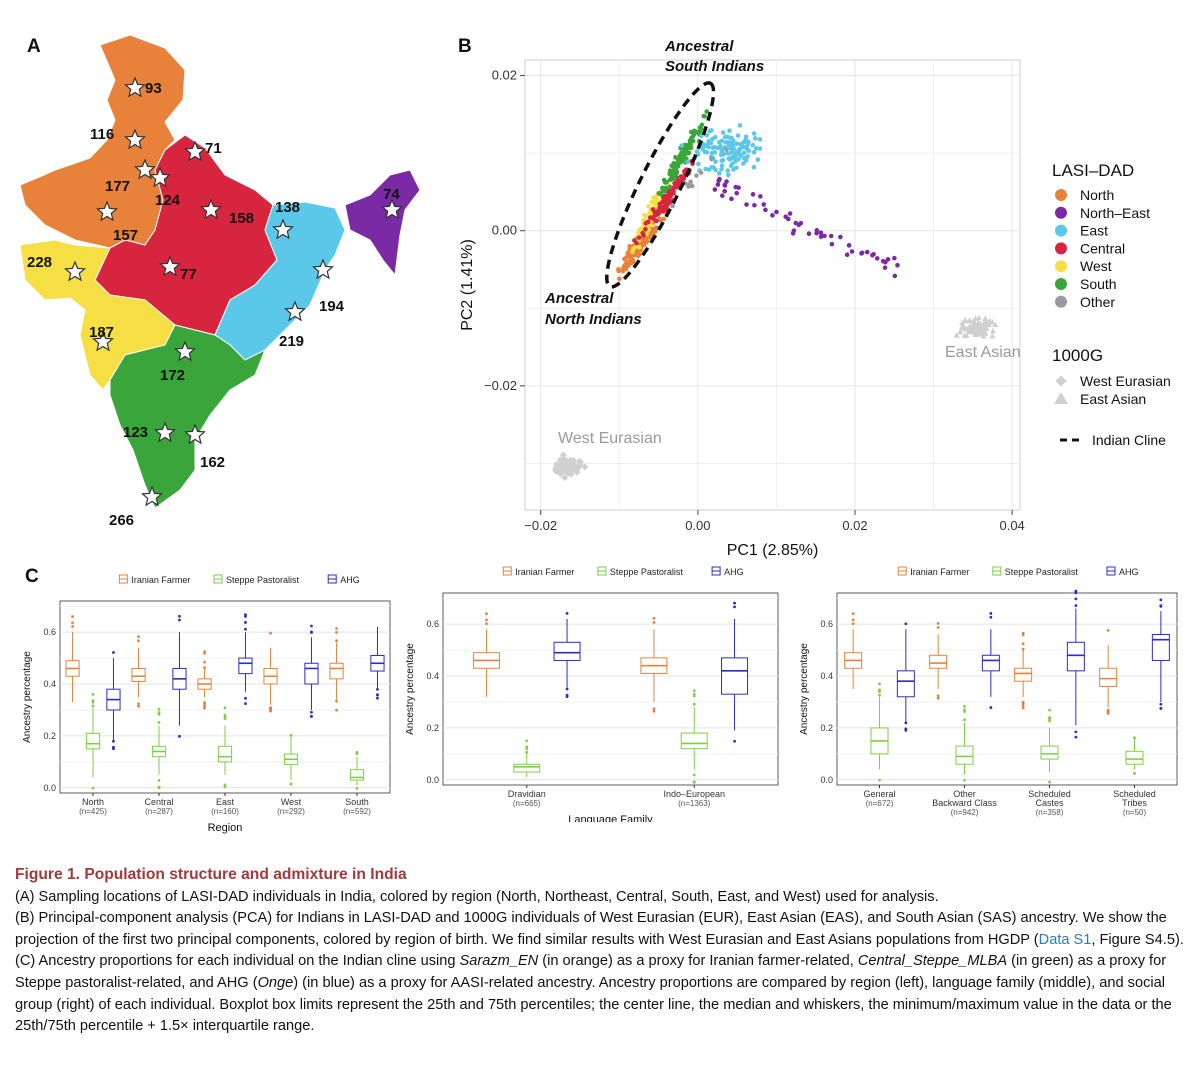 Image resolution: width=1200 pixels, height=1078 pixels. Describe the element at coordinates (357, 802) in the screenshot. I see `x-tick-label: South` at that location.